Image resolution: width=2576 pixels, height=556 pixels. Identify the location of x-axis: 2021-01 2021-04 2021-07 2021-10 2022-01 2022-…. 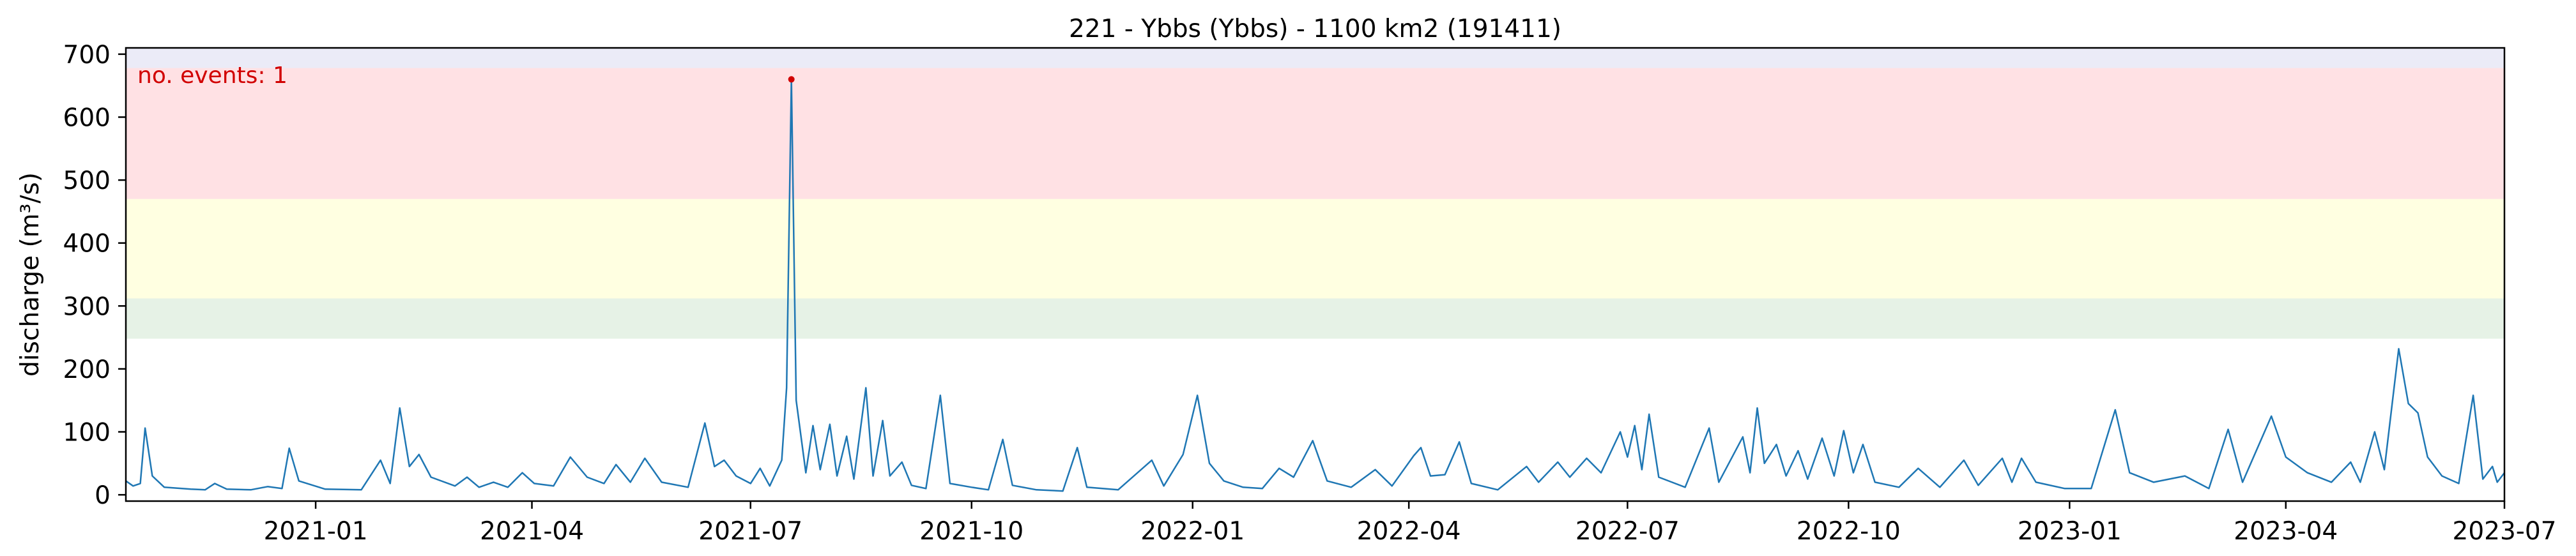
(1410, 524).